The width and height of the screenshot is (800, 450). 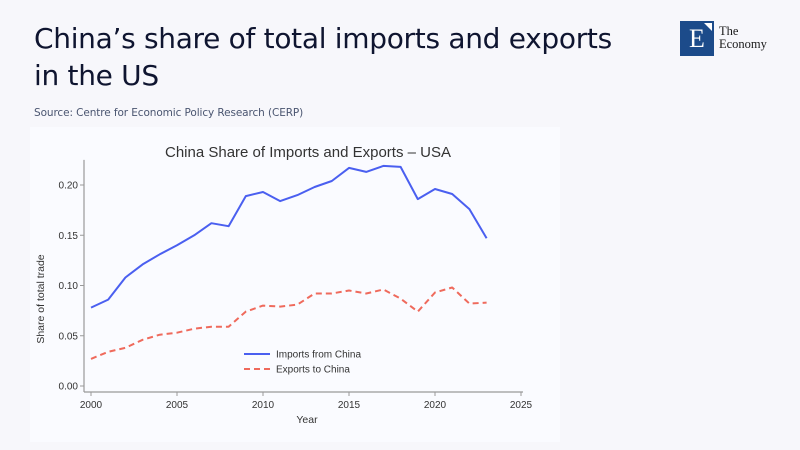 I want to click on x-tick-label: 2025, so click(x=521, y=405).